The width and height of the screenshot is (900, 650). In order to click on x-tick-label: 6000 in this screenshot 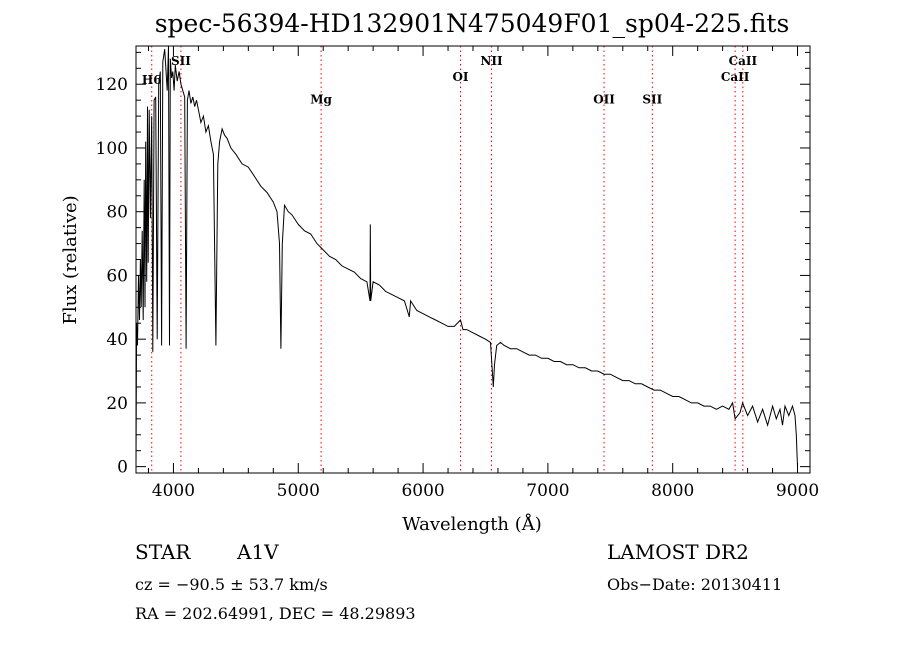, I will do `click(422, 491)`.